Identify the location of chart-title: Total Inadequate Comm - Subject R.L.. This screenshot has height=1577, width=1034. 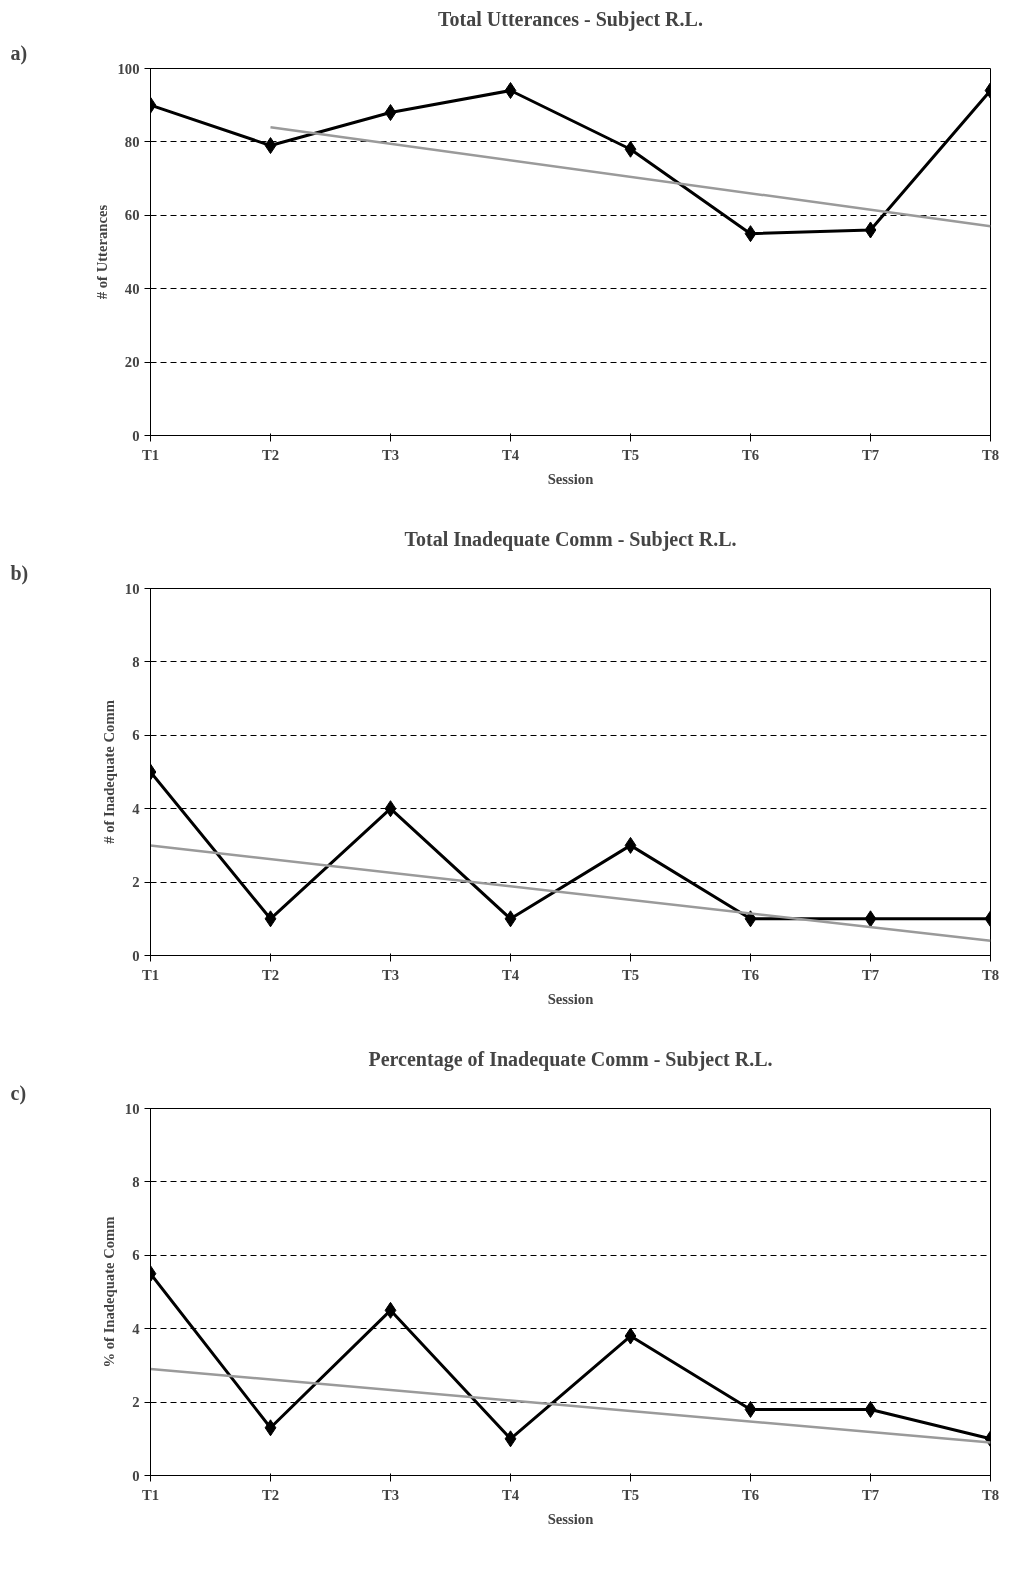
(570, 539).